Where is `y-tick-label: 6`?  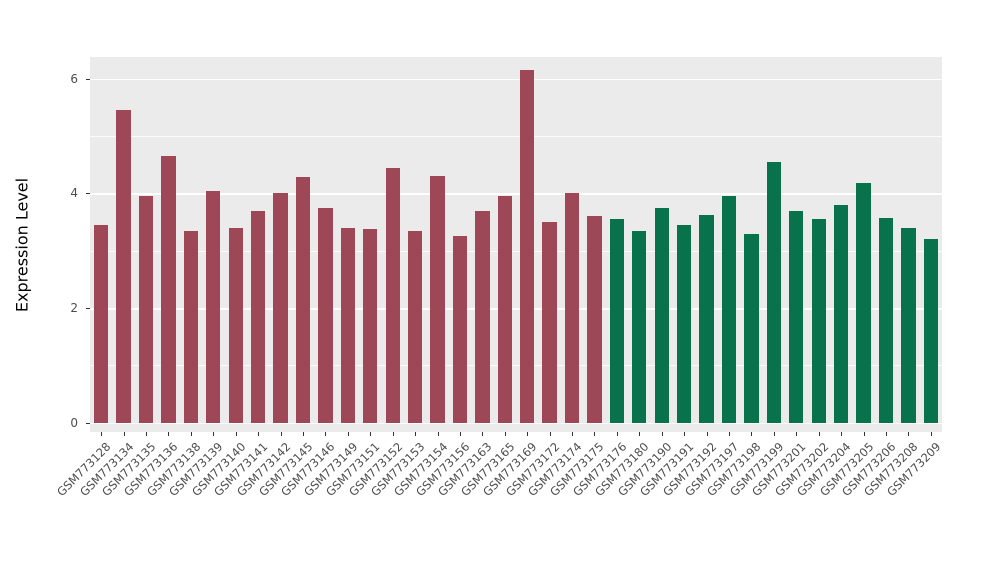 y-tick-label: 6 is located at coordinates (74, 78).